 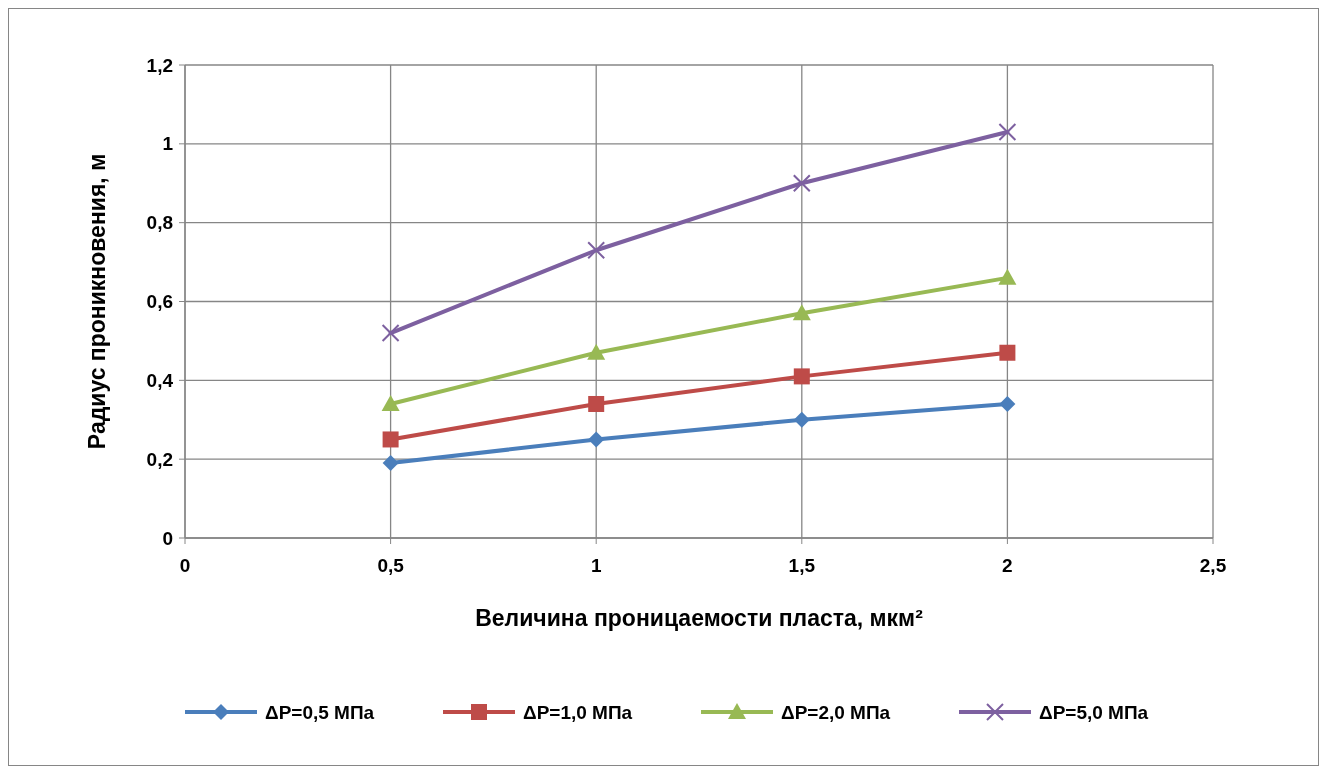 I want to click on legend-label: ΔP=1,0 МПа, so click(x=578, y=712).